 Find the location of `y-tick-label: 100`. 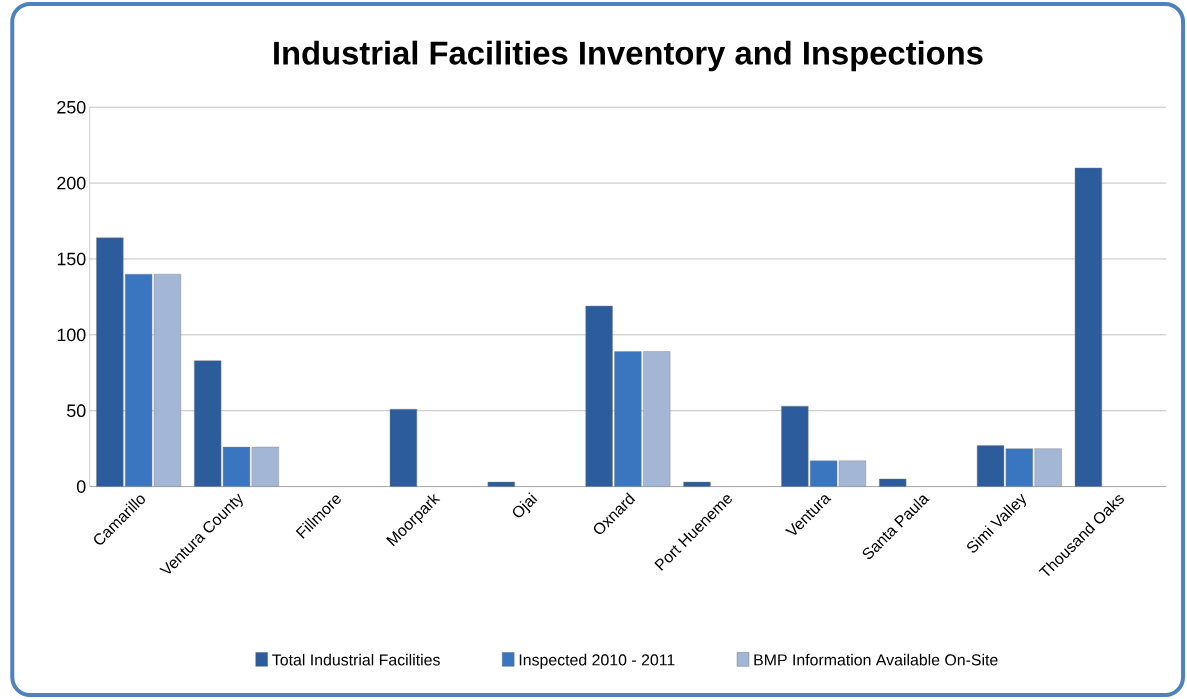

y-tick-label: 100 is located at coordinates (71, 335).